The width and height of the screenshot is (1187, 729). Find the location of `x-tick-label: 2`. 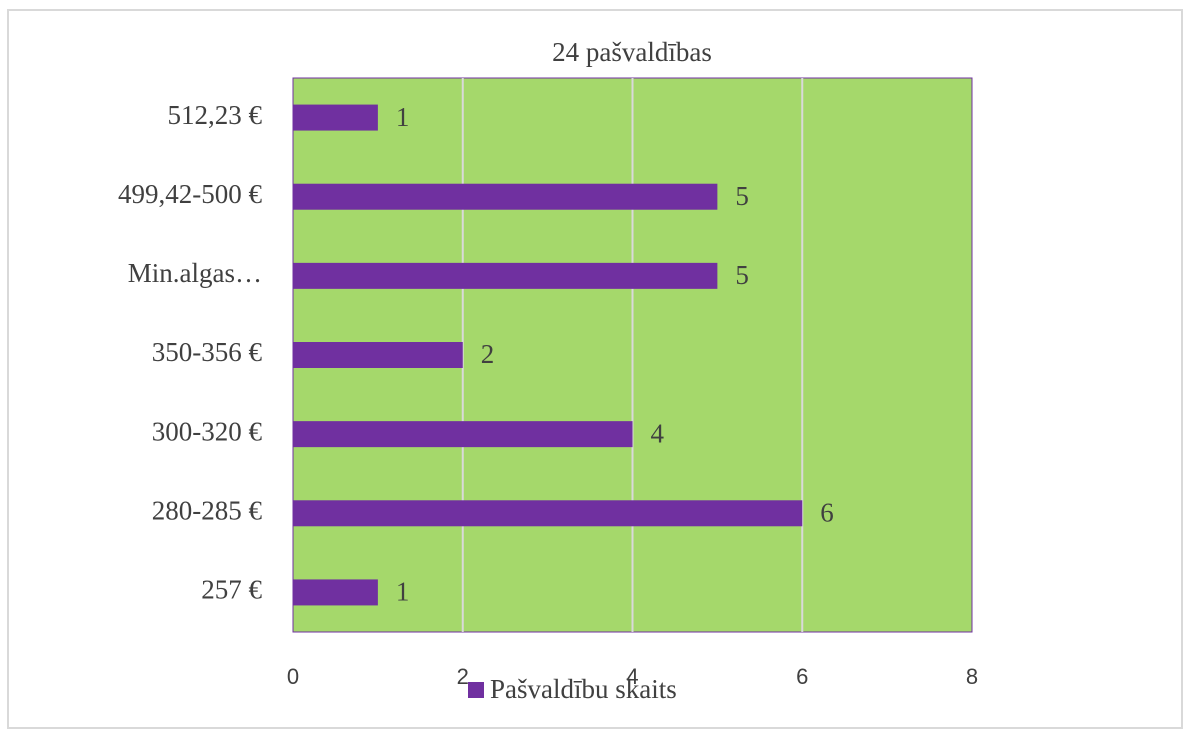

x-tick-label: 2 is located at coordinates (463, 676).